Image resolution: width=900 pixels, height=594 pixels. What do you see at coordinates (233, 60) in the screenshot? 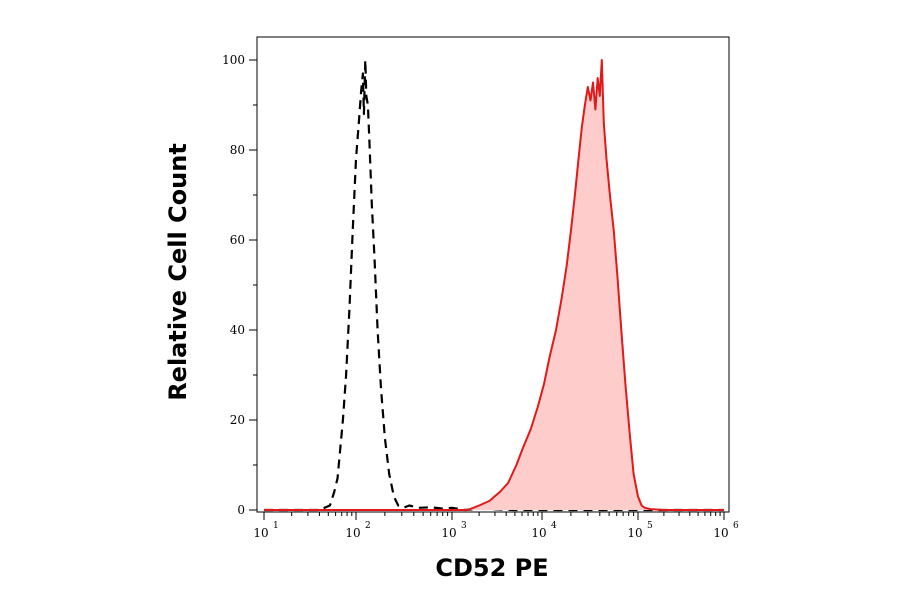
I see `y-tick-label: 100` at bounding box center [233, 60].